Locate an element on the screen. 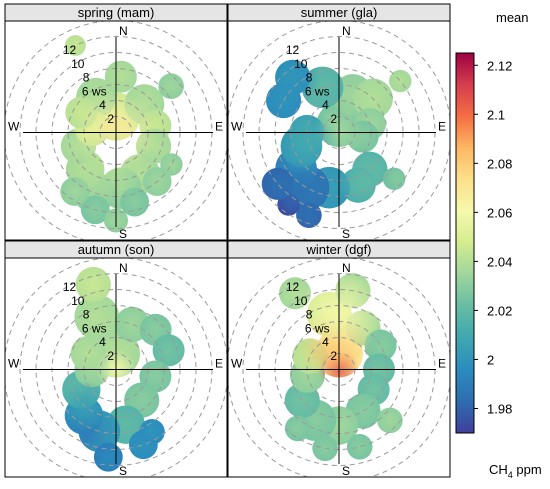 This screenshot has height=489, width=550. legend-title: mean is located at coordinates (512, 17).